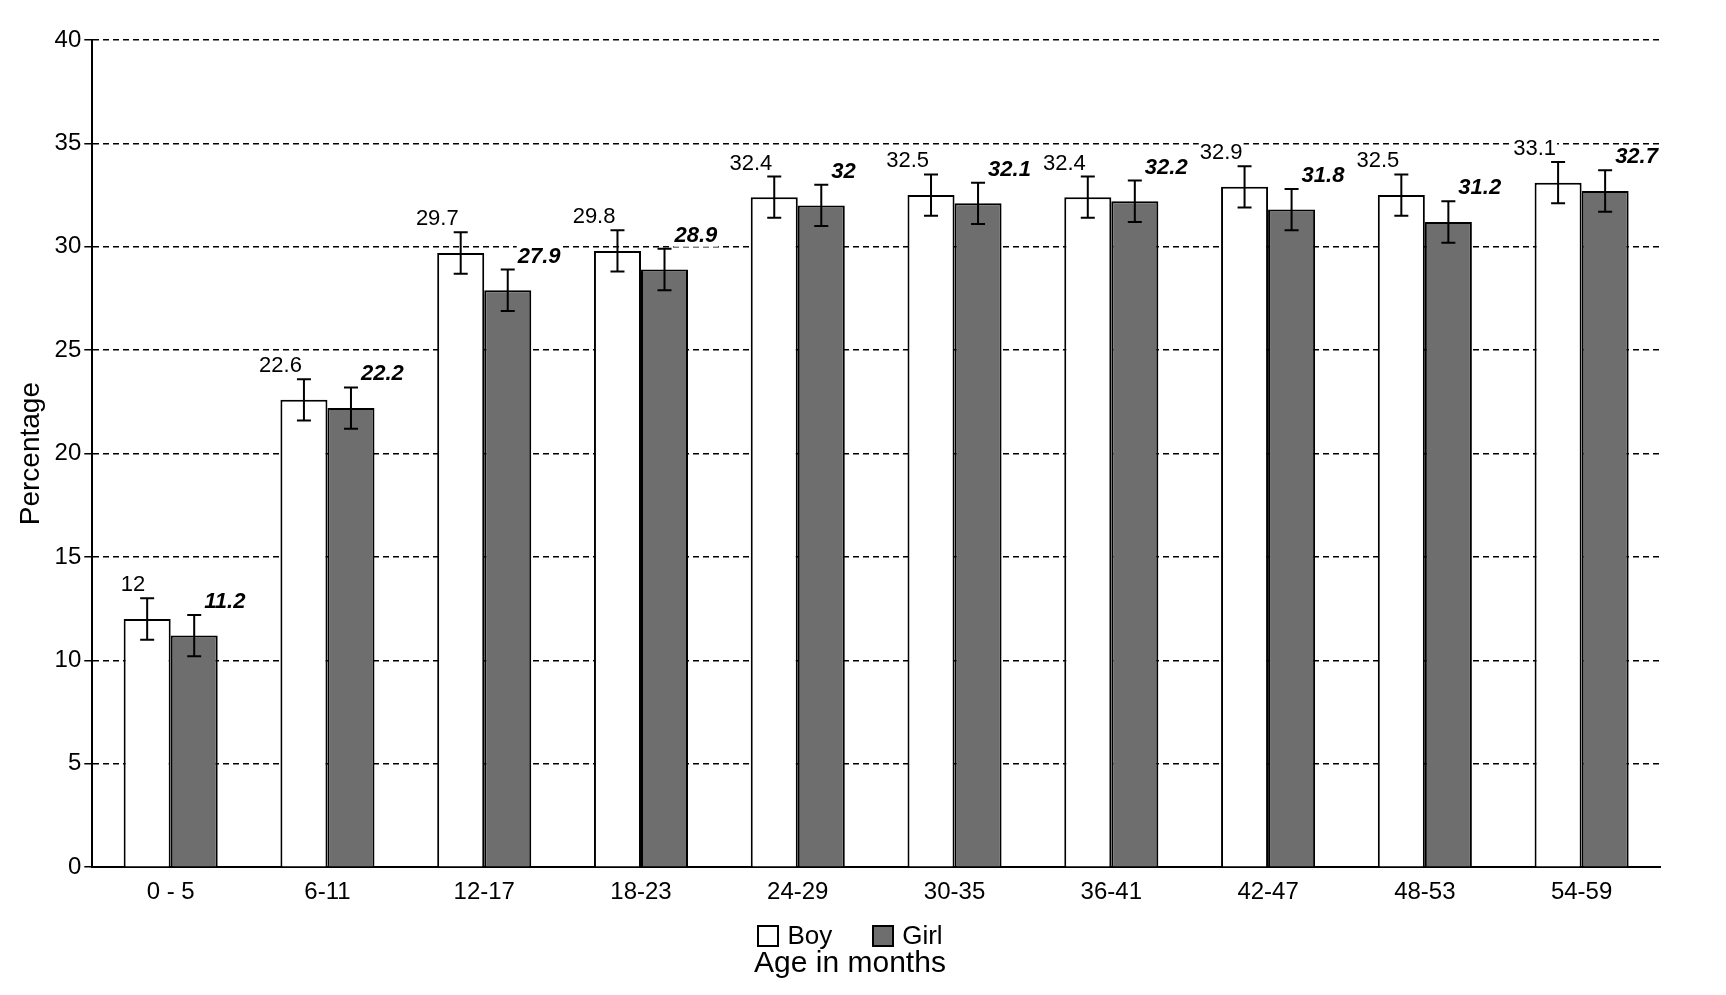 This screenshot has width=1726, height=995. What do you see at coordinates (382, 373) in the screenshot?
I see `data-label: 22.2` at bounding box center [382, 373].